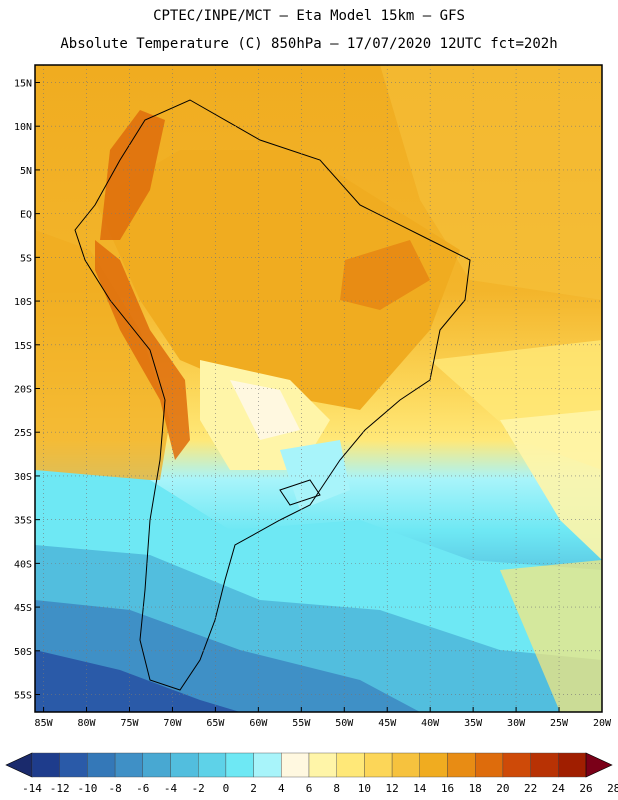 Image resolution: width=618 pixels, height=800 pixels. Describe the element at coordinates (23, 564) in the screenshot. I see `lat-label: 40S` at that location.